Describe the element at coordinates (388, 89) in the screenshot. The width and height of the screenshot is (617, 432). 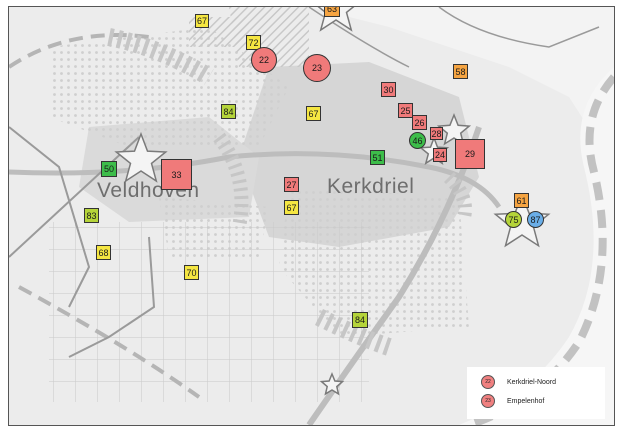
I see `map-marker: 30` at that location.